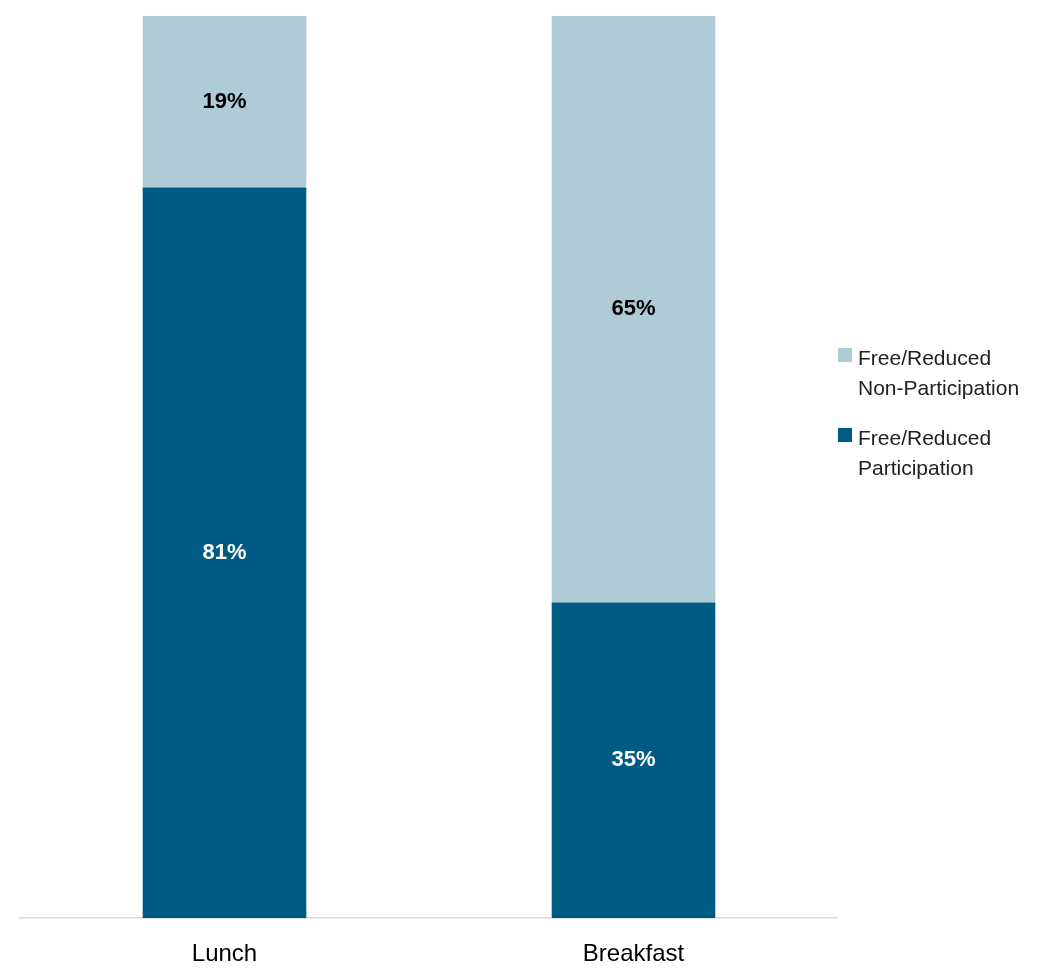  I want to click on legend-label: Free/Reduced Non-Participation, so click(939, 373).